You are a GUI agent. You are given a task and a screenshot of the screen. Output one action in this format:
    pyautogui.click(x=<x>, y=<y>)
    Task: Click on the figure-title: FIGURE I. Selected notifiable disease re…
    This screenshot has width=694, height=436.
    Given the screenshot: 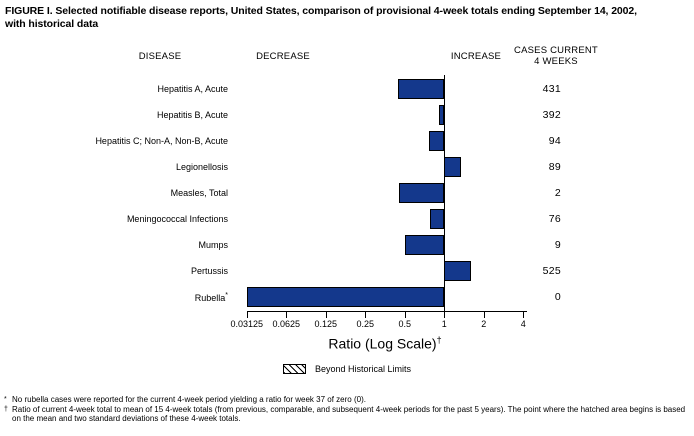 What is the action you would take?
    pyautogui.click(x=321, y=17)
    